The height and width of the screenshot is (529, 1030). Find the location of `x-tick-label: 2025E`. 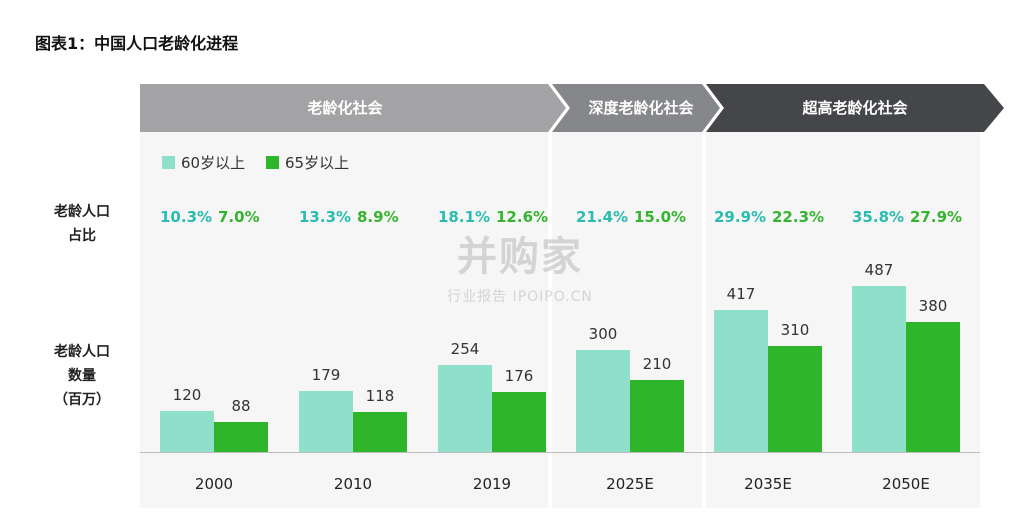

x-tick-label: 2025E is located at coordinates (630, 484).